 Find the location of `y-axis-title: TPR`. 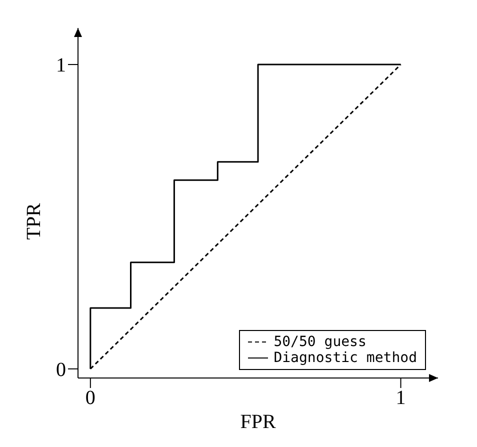

y-axis-title: TPR is located at coordinates (34, 221).